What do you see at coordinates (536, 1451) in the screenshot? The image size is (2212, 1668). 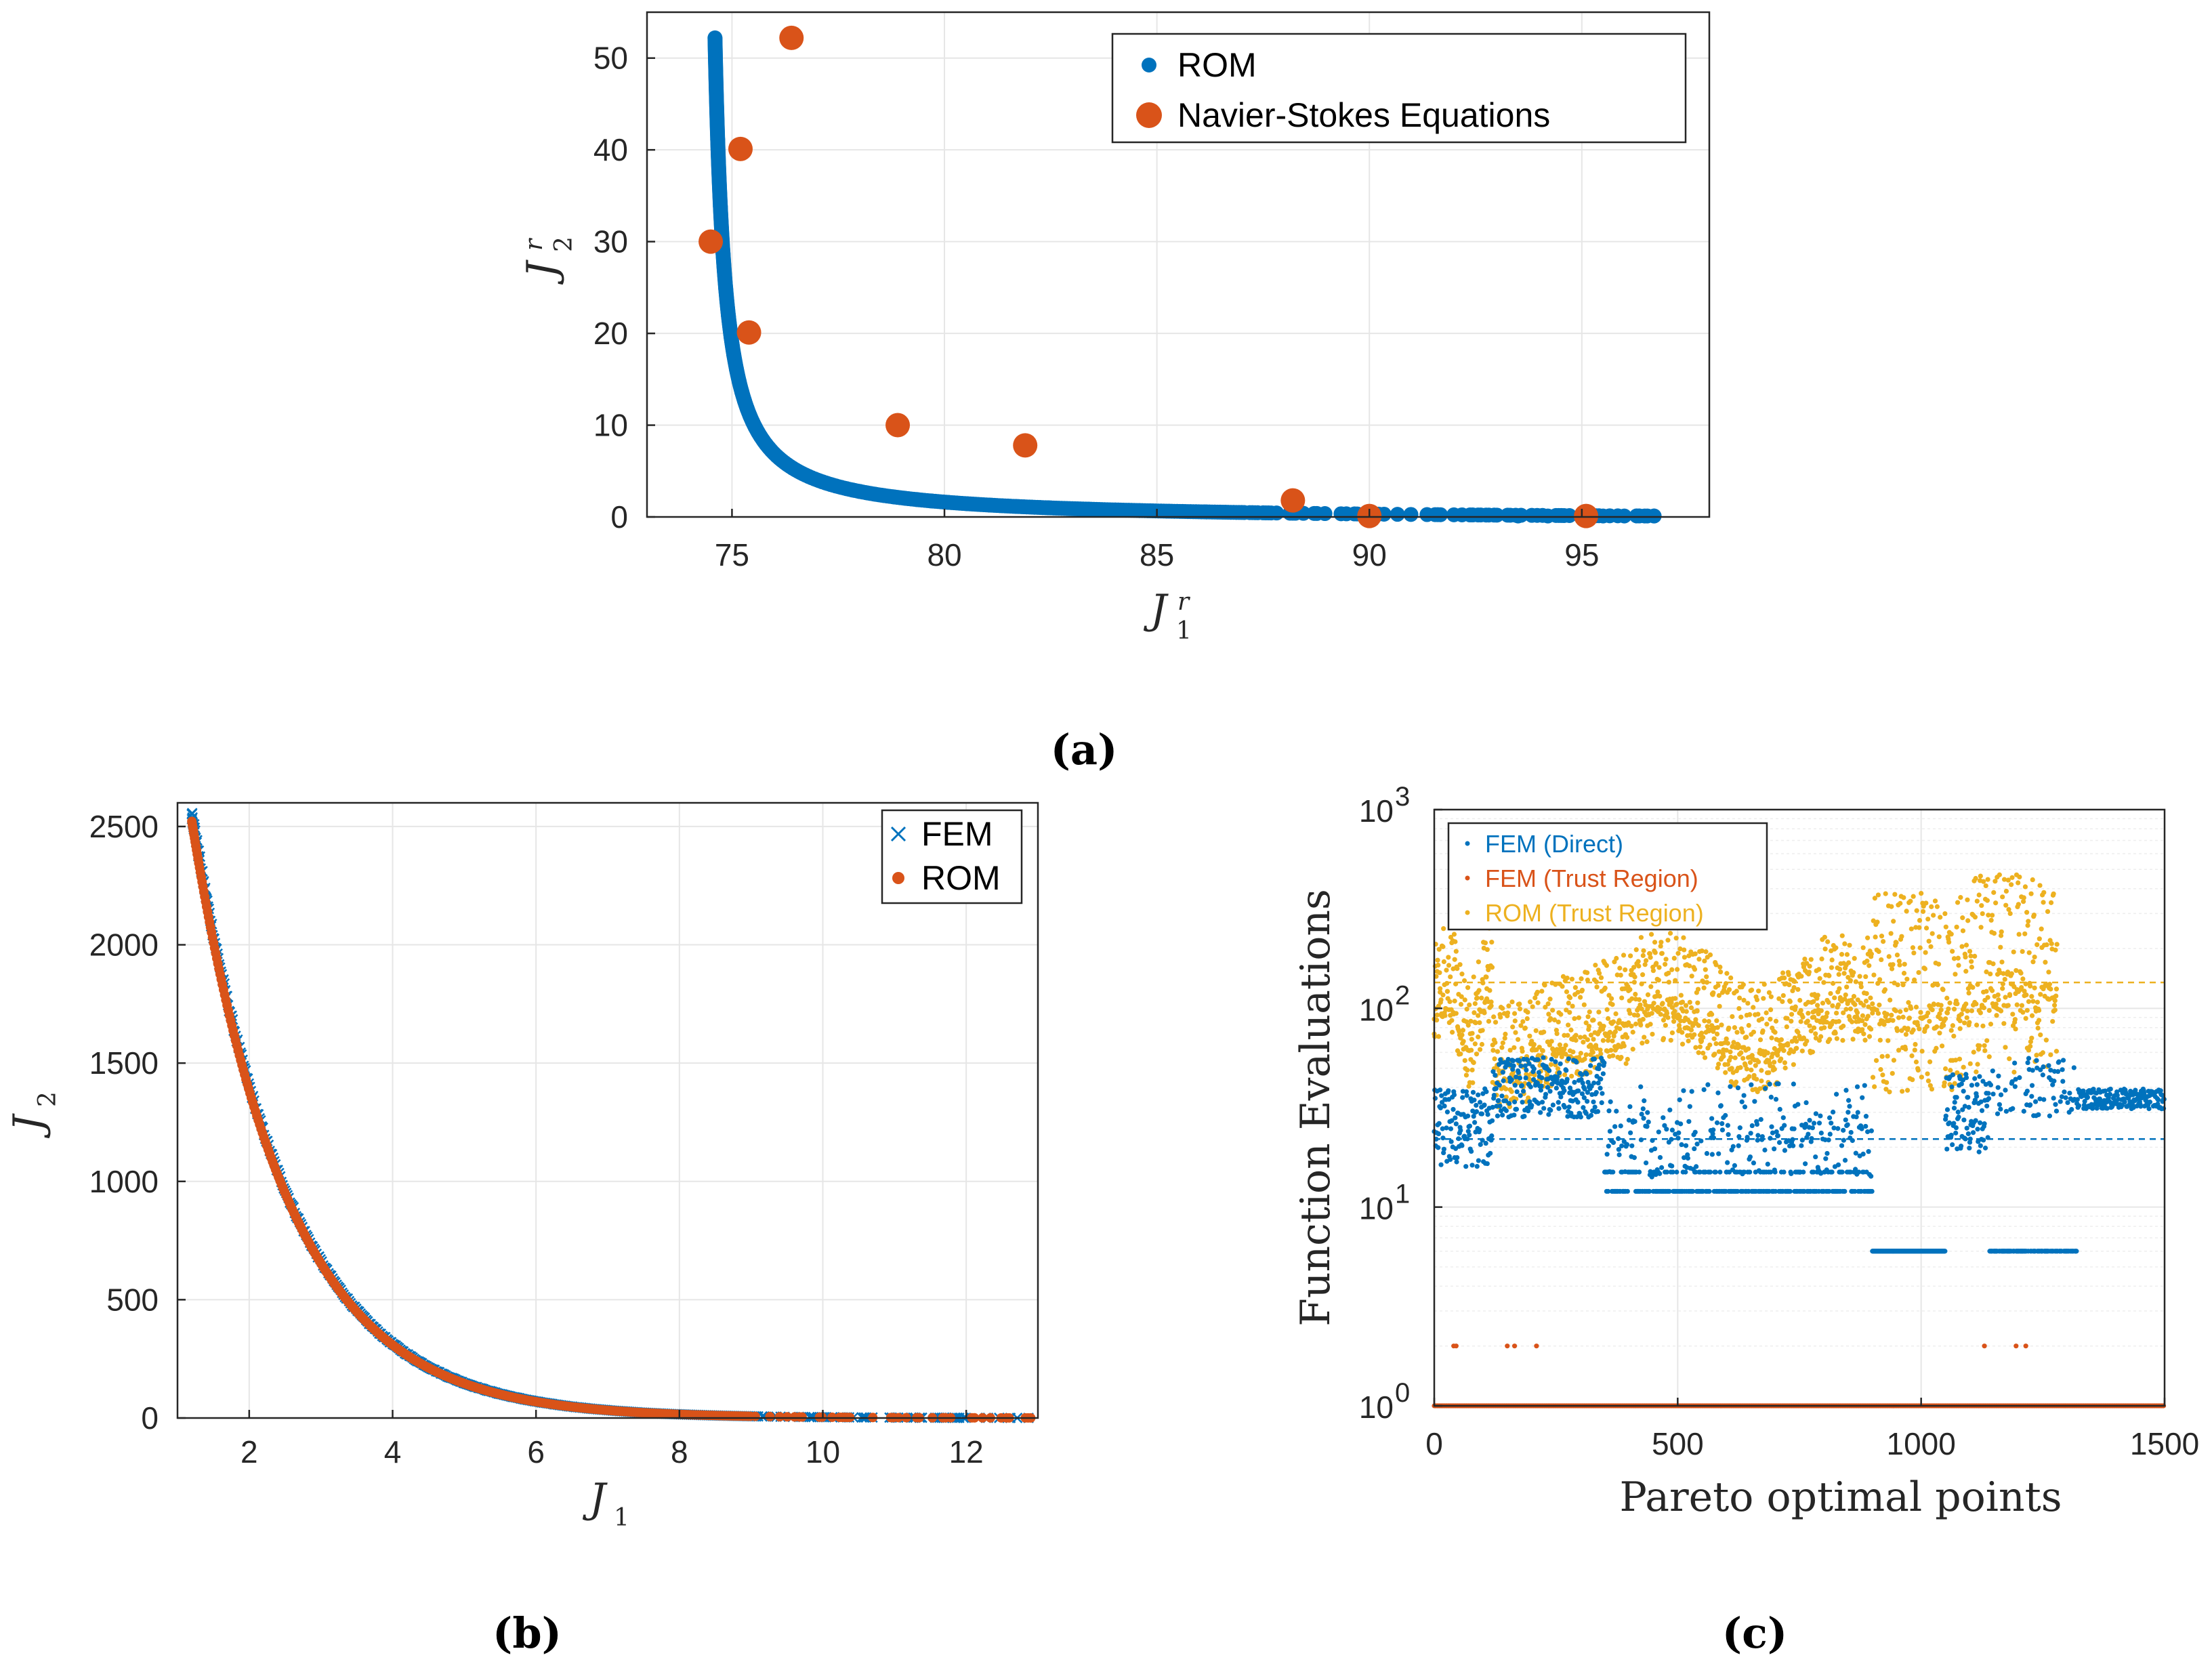 I see `x-tick-label: 6` at bounding box center [536, 1451].